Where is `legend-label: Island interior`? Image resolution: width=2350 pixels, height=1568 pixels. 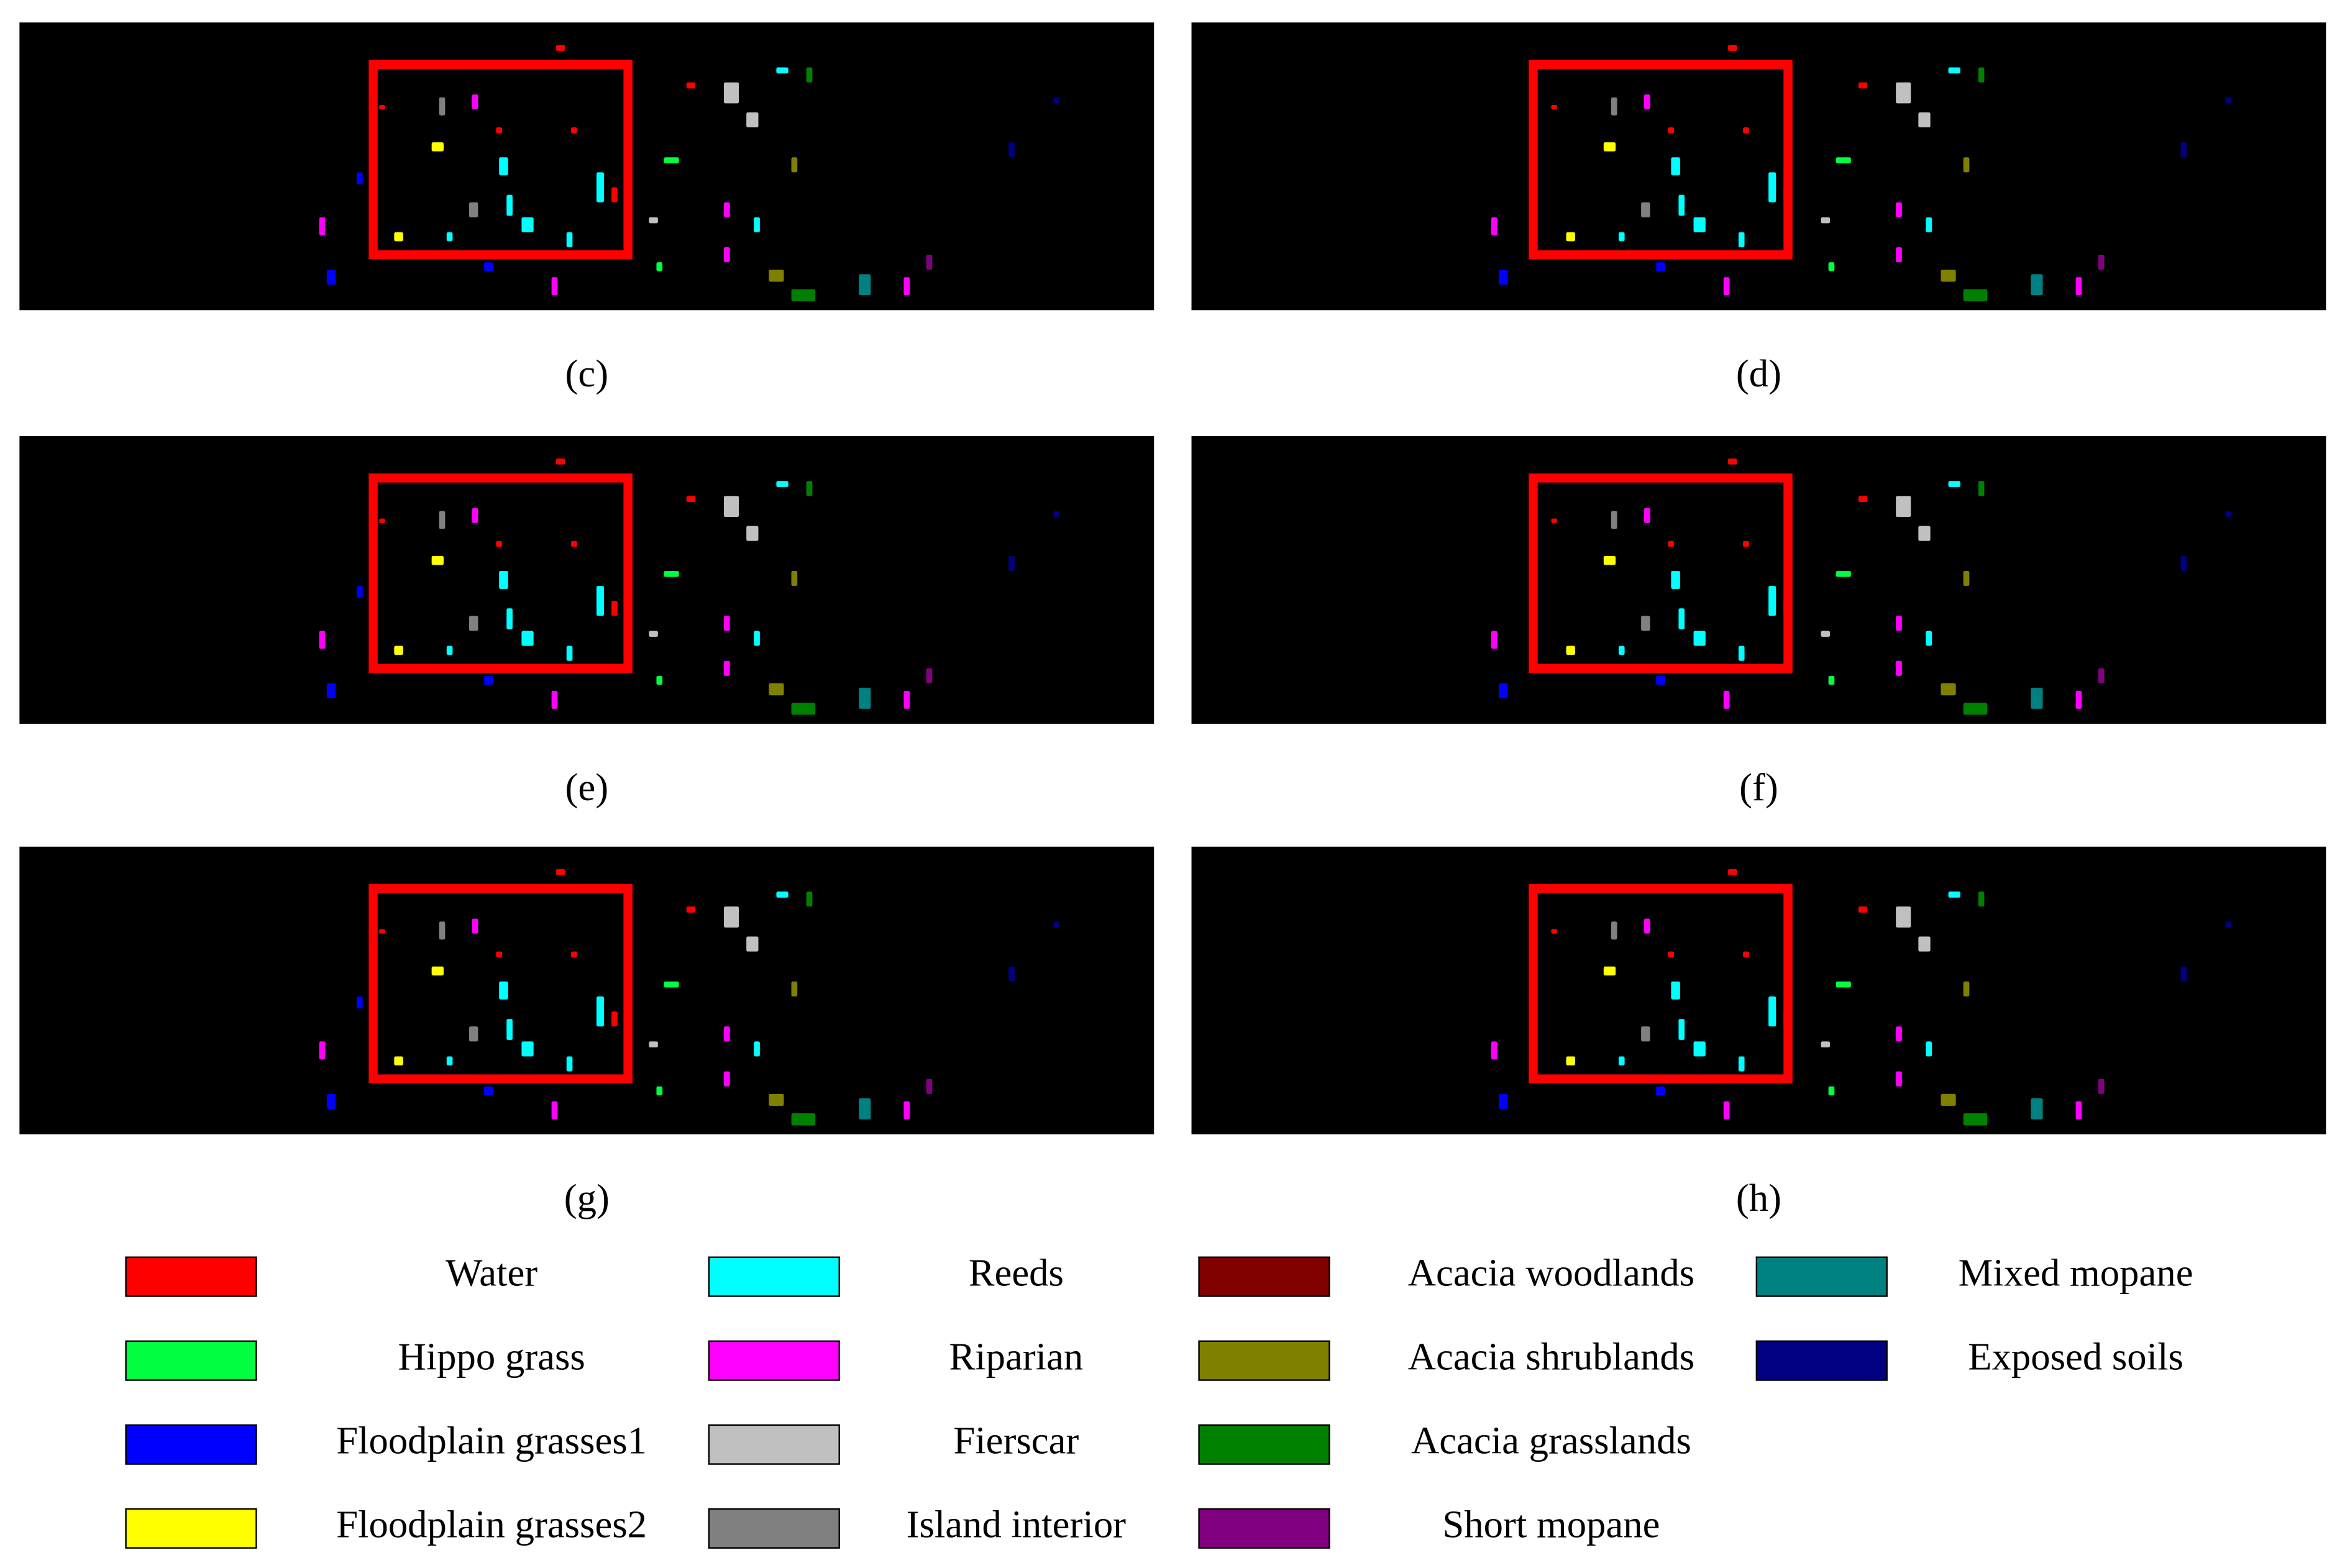
legend-label: Island interior is located at coordinates (1017, 1524).